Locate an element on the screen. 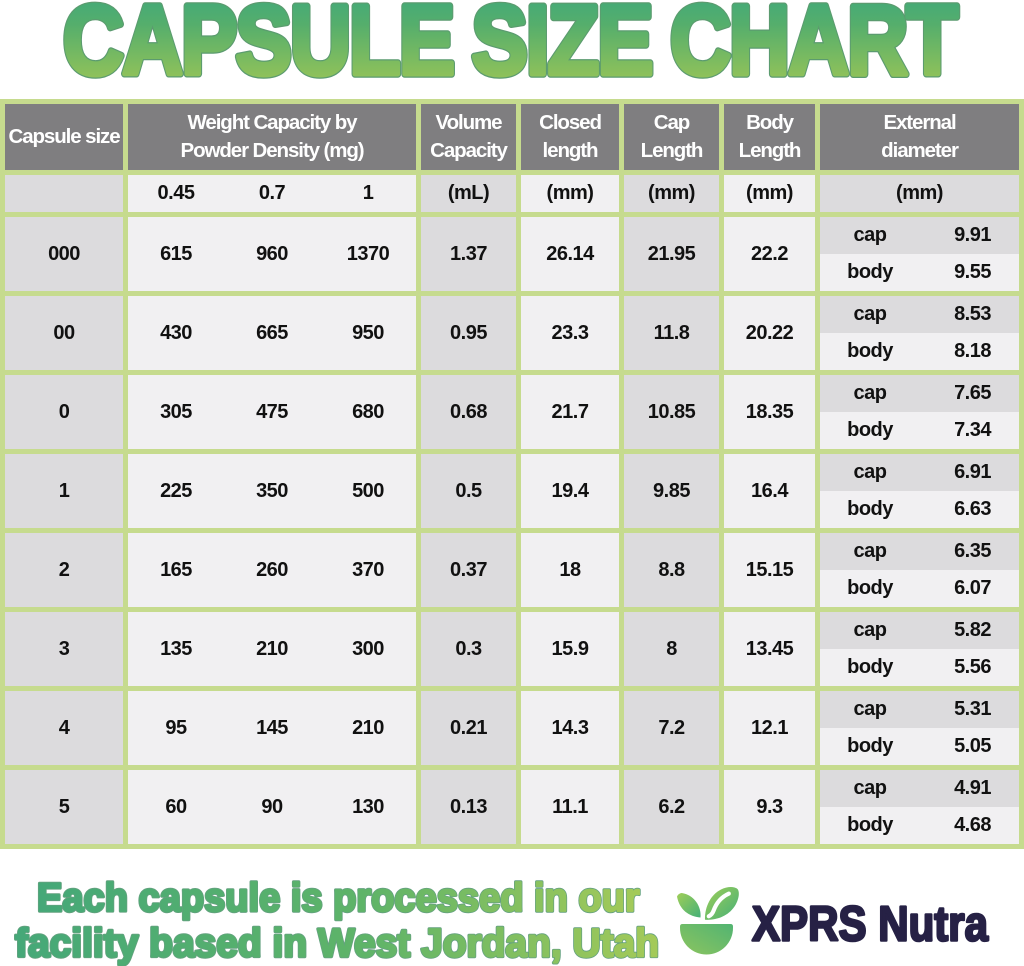 The width and height of the screenshot is (1024, 966). svg-text: CAPSULE SIZE CHART is located at coordinates (510, 46).